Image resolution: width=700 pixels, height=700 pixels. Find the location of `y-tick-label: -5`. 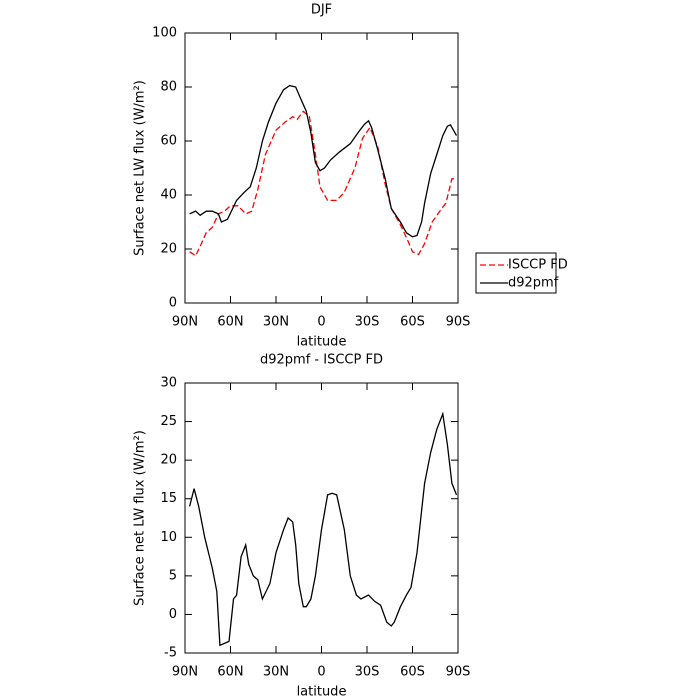

y-tick-label: -5 is located at coordinates (170, 653).